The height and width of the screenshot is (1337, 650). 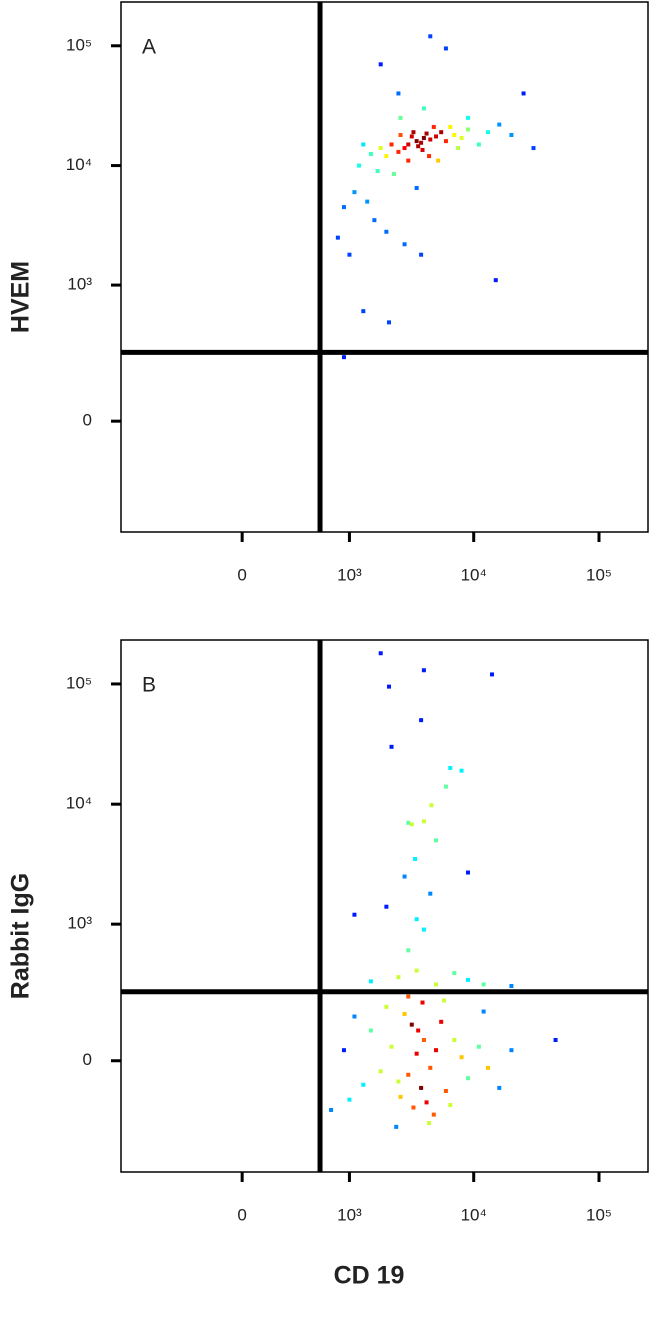 I want to click on y-tick-label: 10⁴, so click(x=79, y=164).